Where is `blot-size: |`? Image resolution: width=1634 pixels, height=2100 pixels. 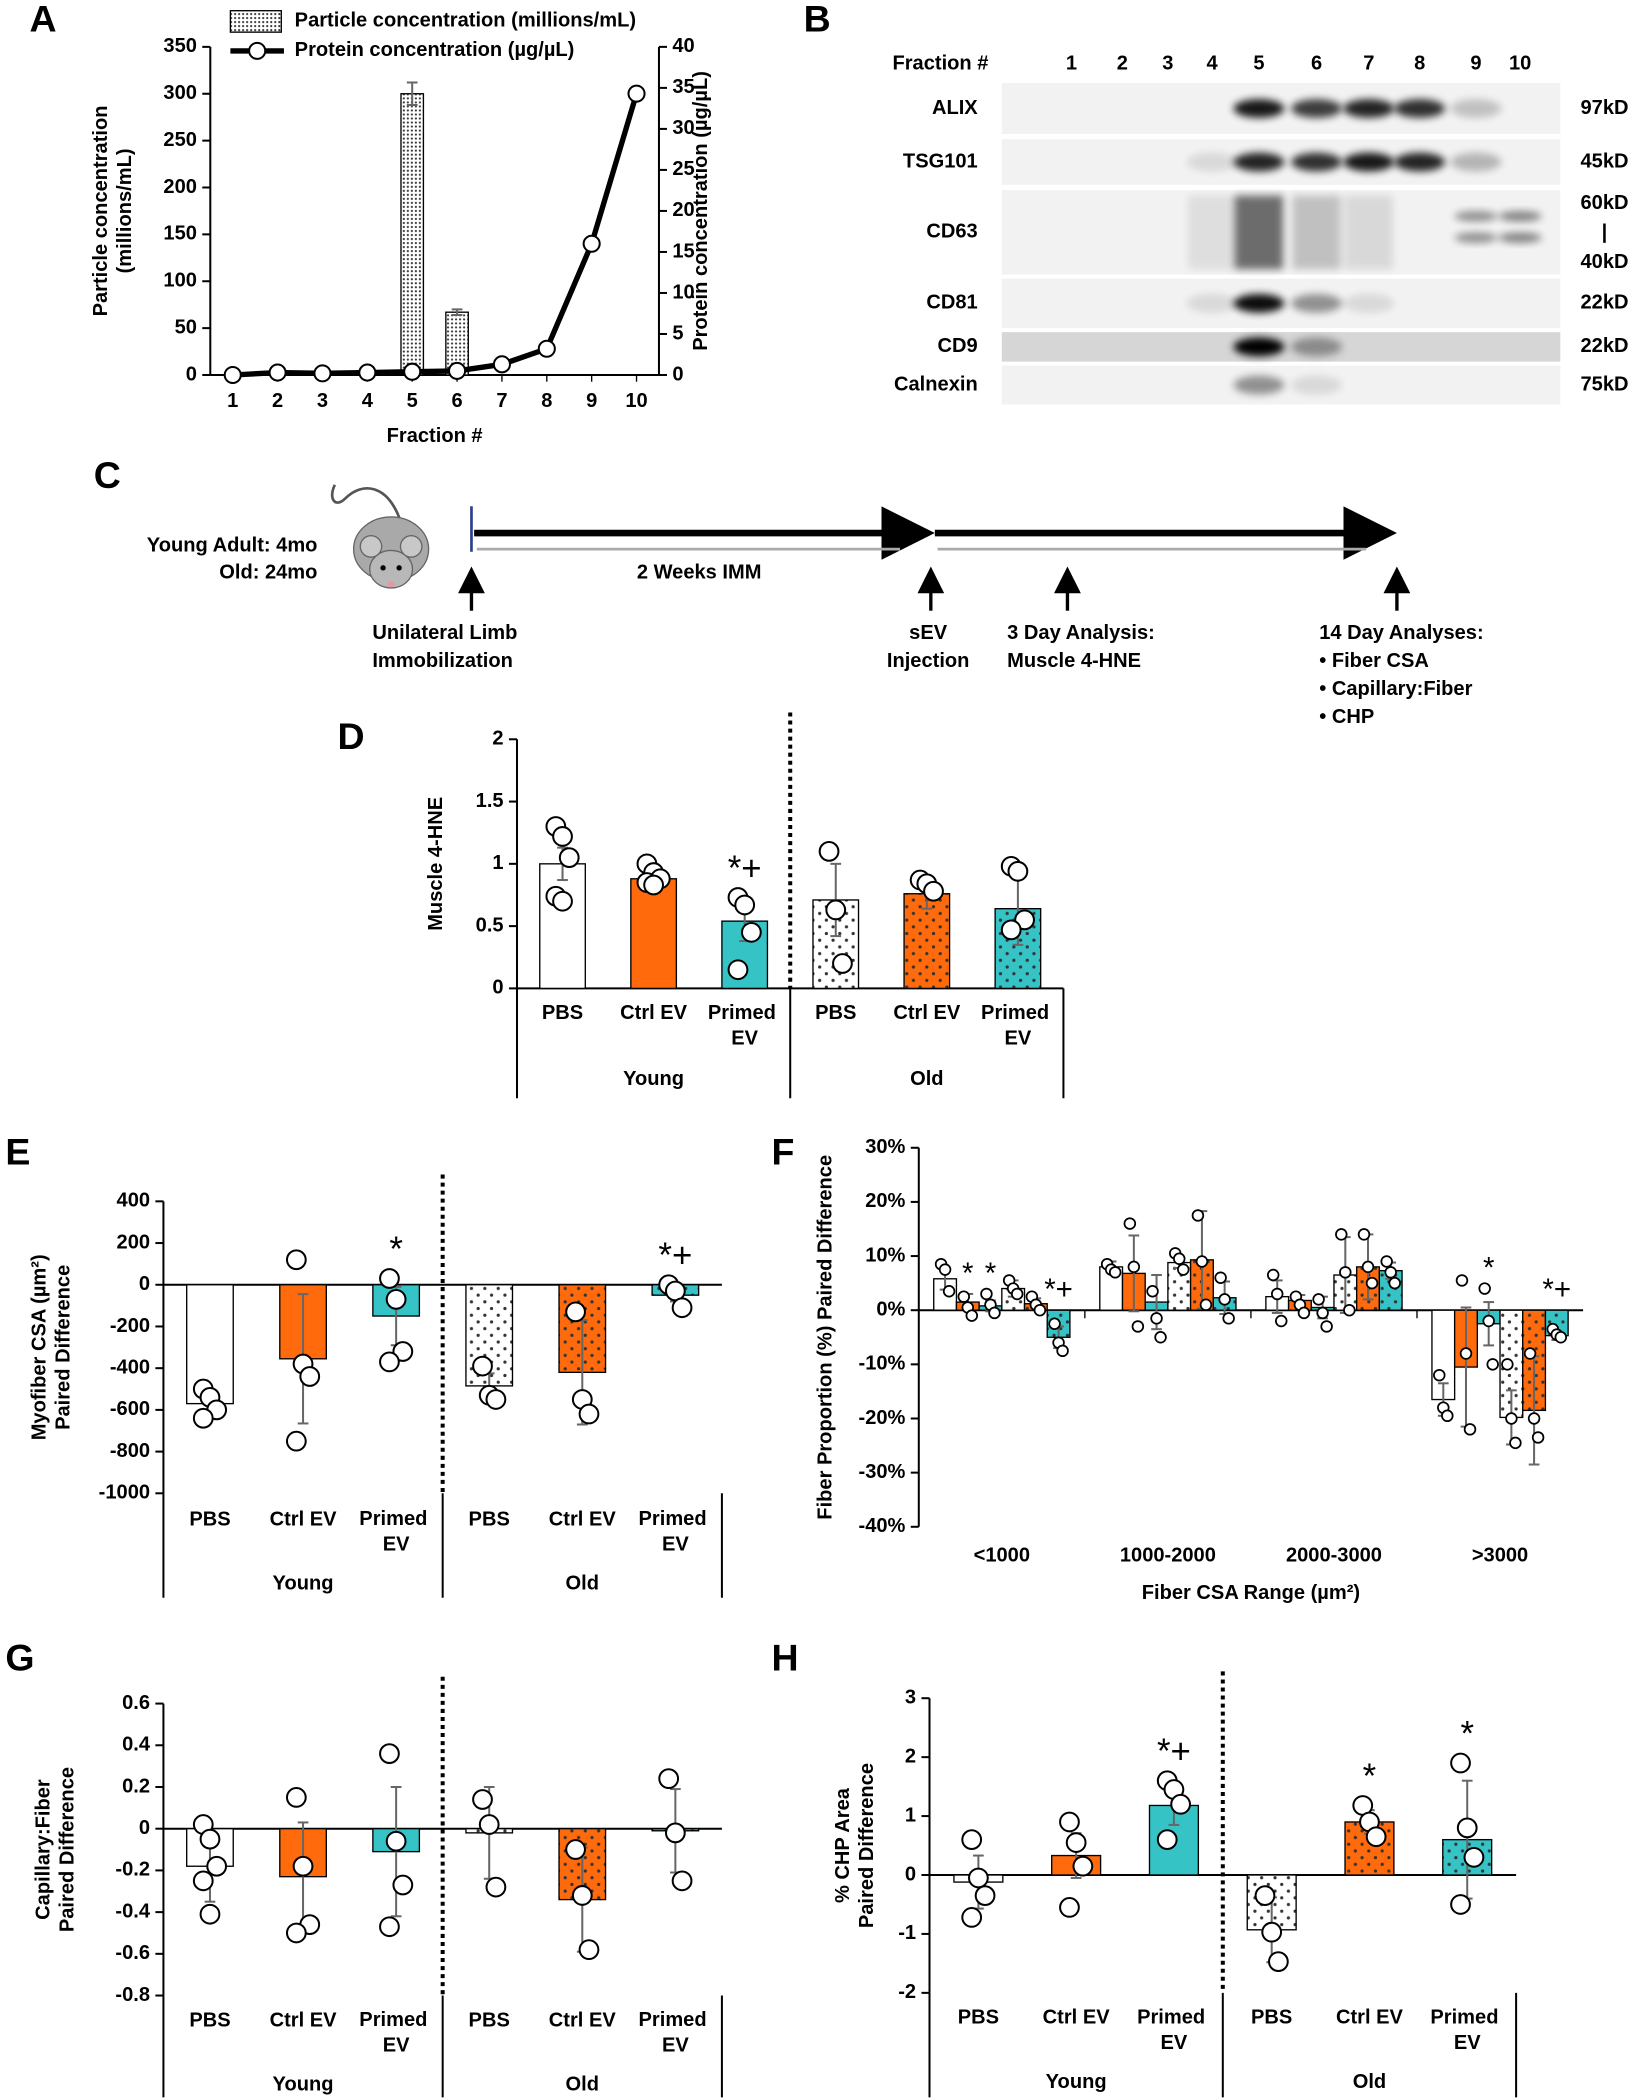
blot-size: | is located at coordinates (1605, 232).